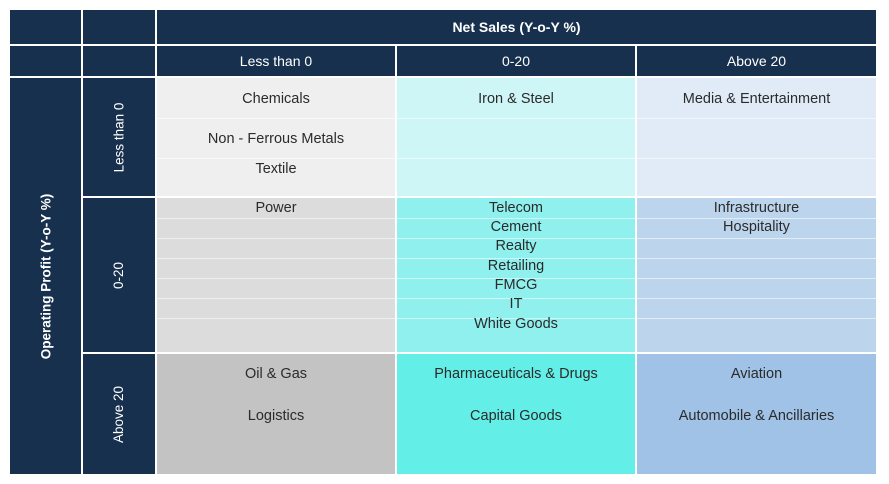  Describe the element at coordinates (756, 61) in the screenshot. I see `column-header-above-20: Above 20` at that location.